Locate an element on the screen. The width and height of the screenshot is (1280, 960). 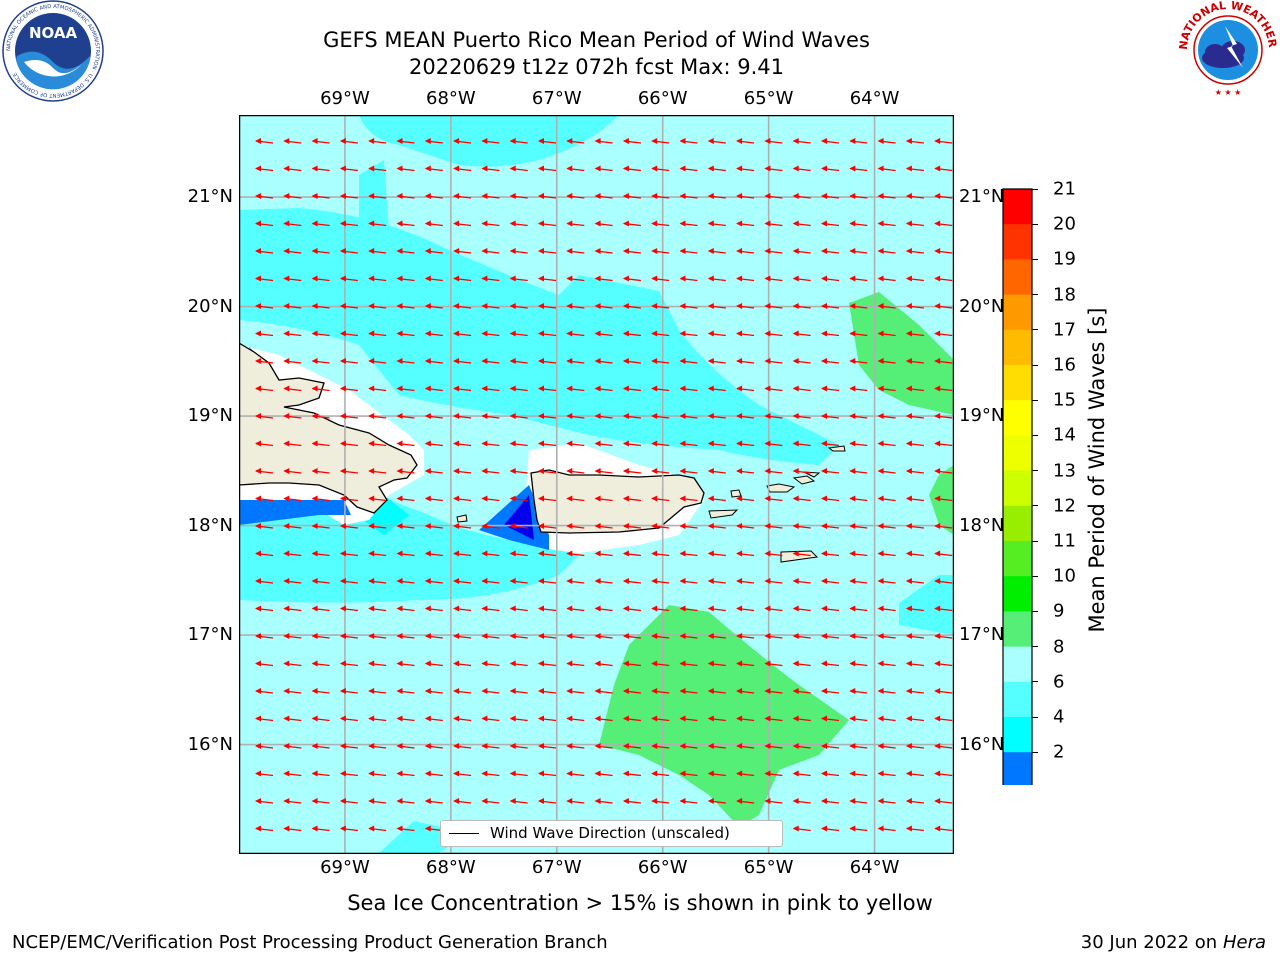
lat-tick-label: 16°N is located at coordinates (210, 744).